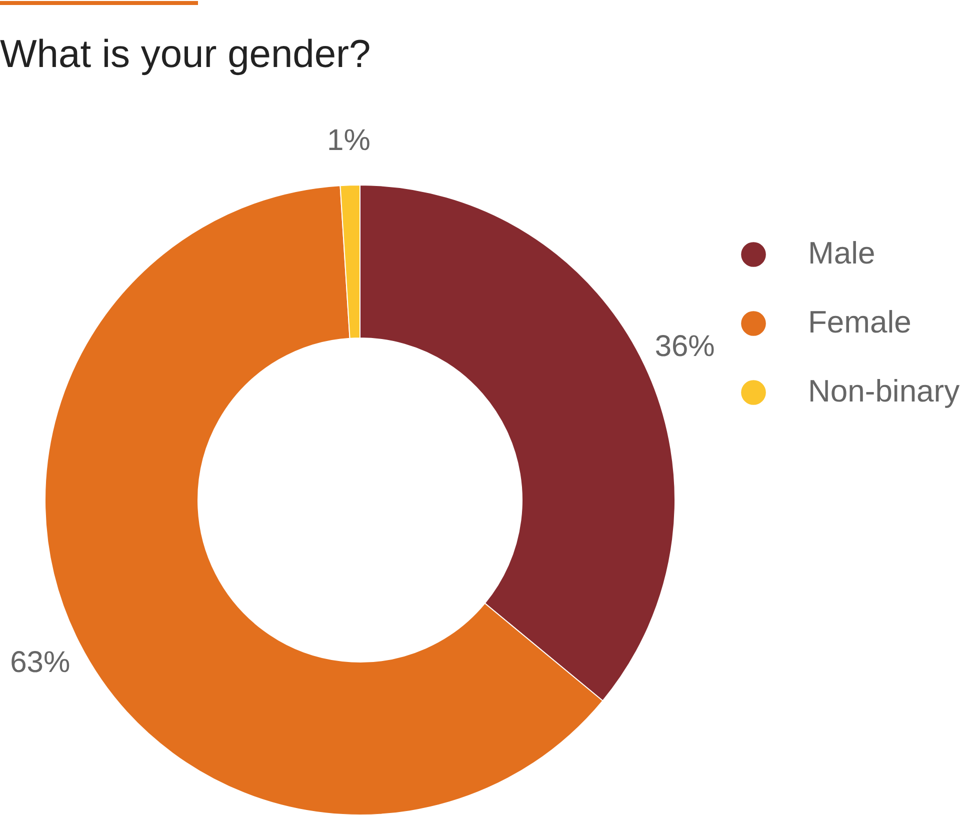  What do you see at coordinates (40, 662) in the screenshot?
I see `data-label: 63%` at bounding box center [40, 662].